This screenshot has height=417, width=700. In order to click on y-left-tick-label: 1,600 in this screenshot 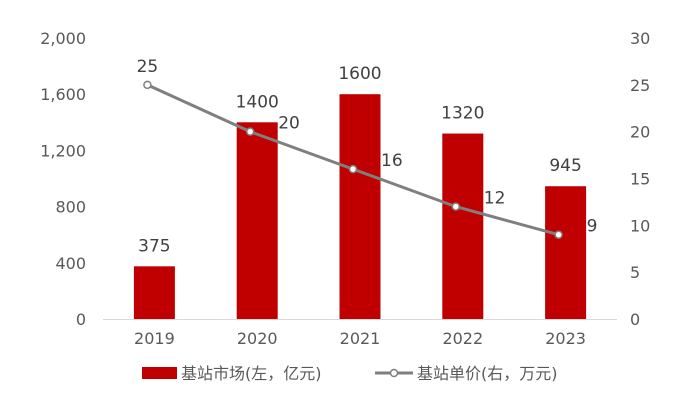, I will do `click(63, 94)`.